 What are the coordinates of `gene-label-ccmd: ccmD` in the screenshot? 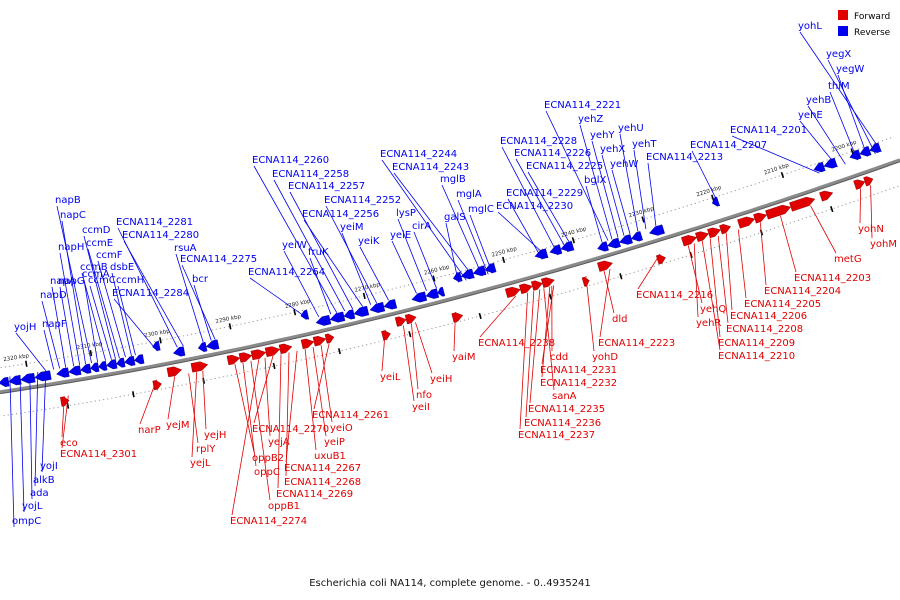 It's located at (96, 230).